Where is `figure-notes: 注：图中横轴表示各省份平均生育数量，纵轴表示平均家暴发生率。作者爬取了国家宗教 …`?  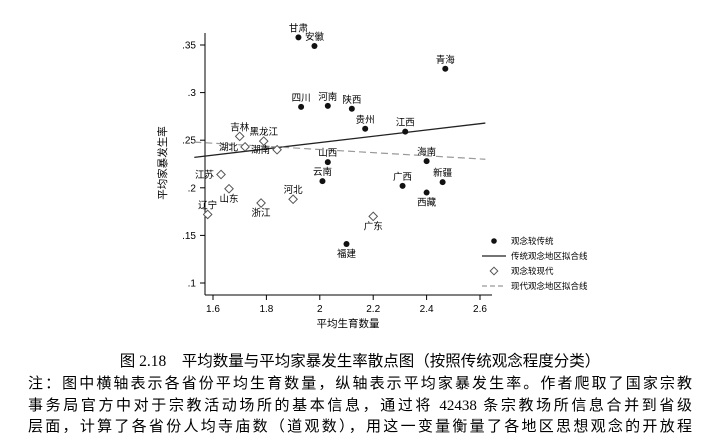
figure-notes: 注：图中横轴表示各省份平均生育数量，纵轴表示平均家暴发生率。作者爬取了国家宗教 … is located at coordinates (360, 406).